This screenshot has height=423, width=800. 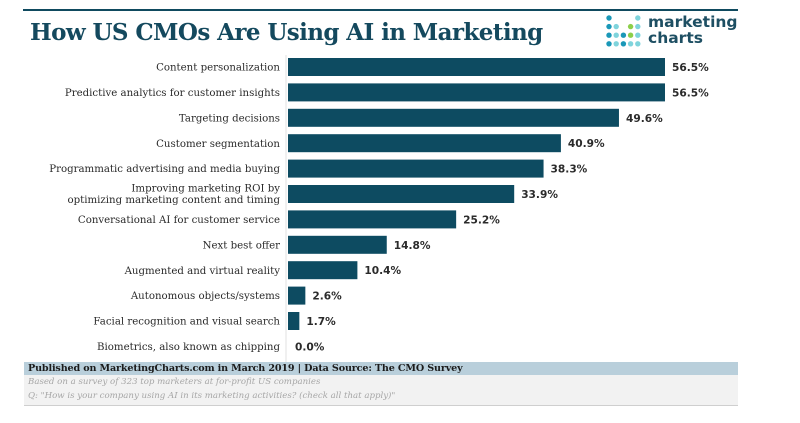 I want to click on value-label: 1.7%, so click(x=321, y=322).